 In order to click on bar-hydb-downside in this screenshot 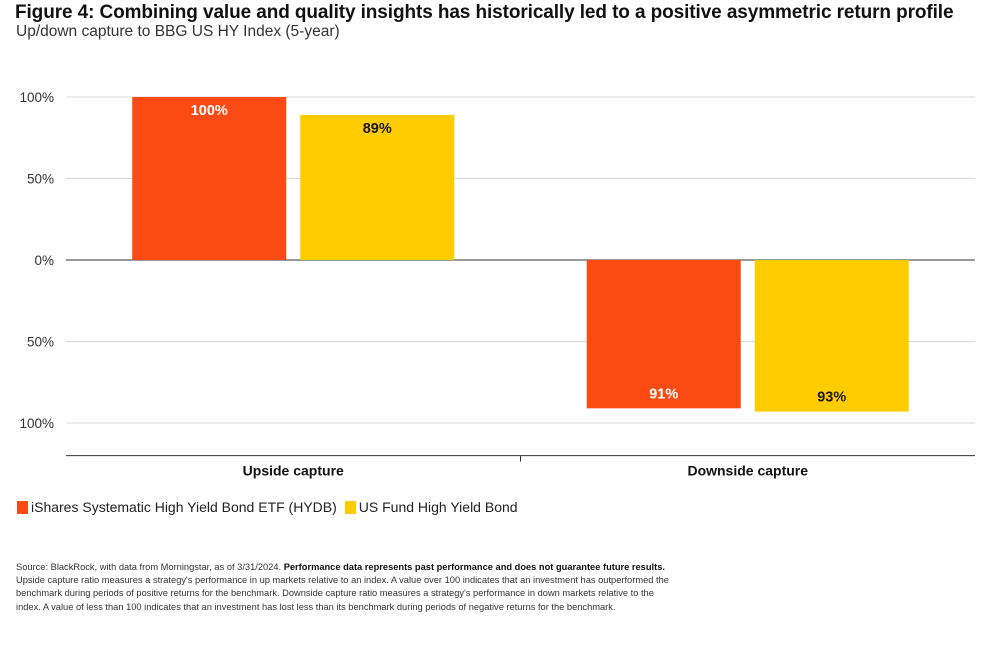, I will do `click(663, 334)`.